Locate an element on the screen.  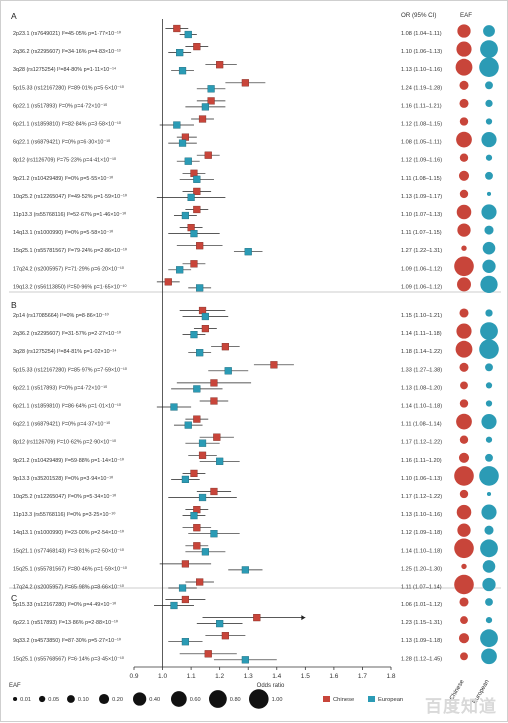
x-axis-label: Odds ratio is located at coordinates (271, 686).